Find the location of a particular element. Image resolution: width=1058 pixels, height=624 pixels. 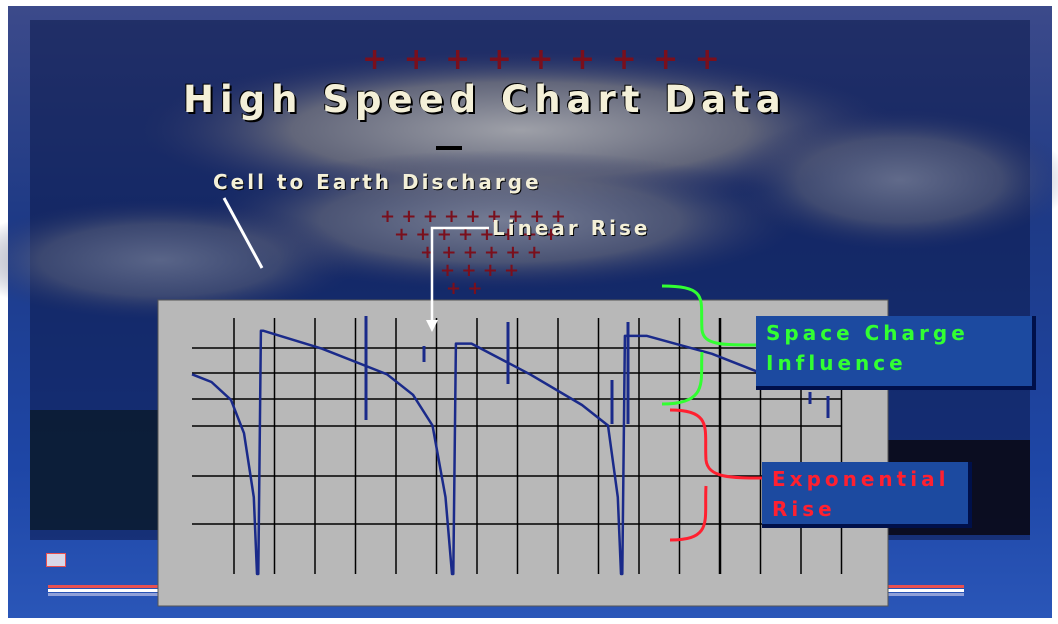

exponential-rise-brace is located at coordinates (718, 475).